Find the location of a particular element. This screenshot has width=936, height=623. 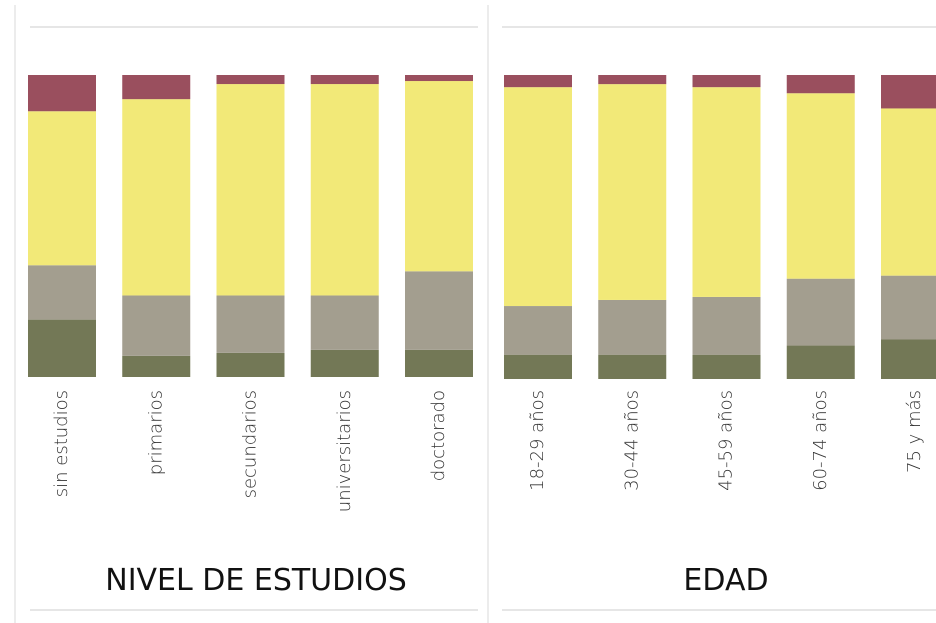

x-tick-label: 45-59 años is located at coordinates (726, 440).